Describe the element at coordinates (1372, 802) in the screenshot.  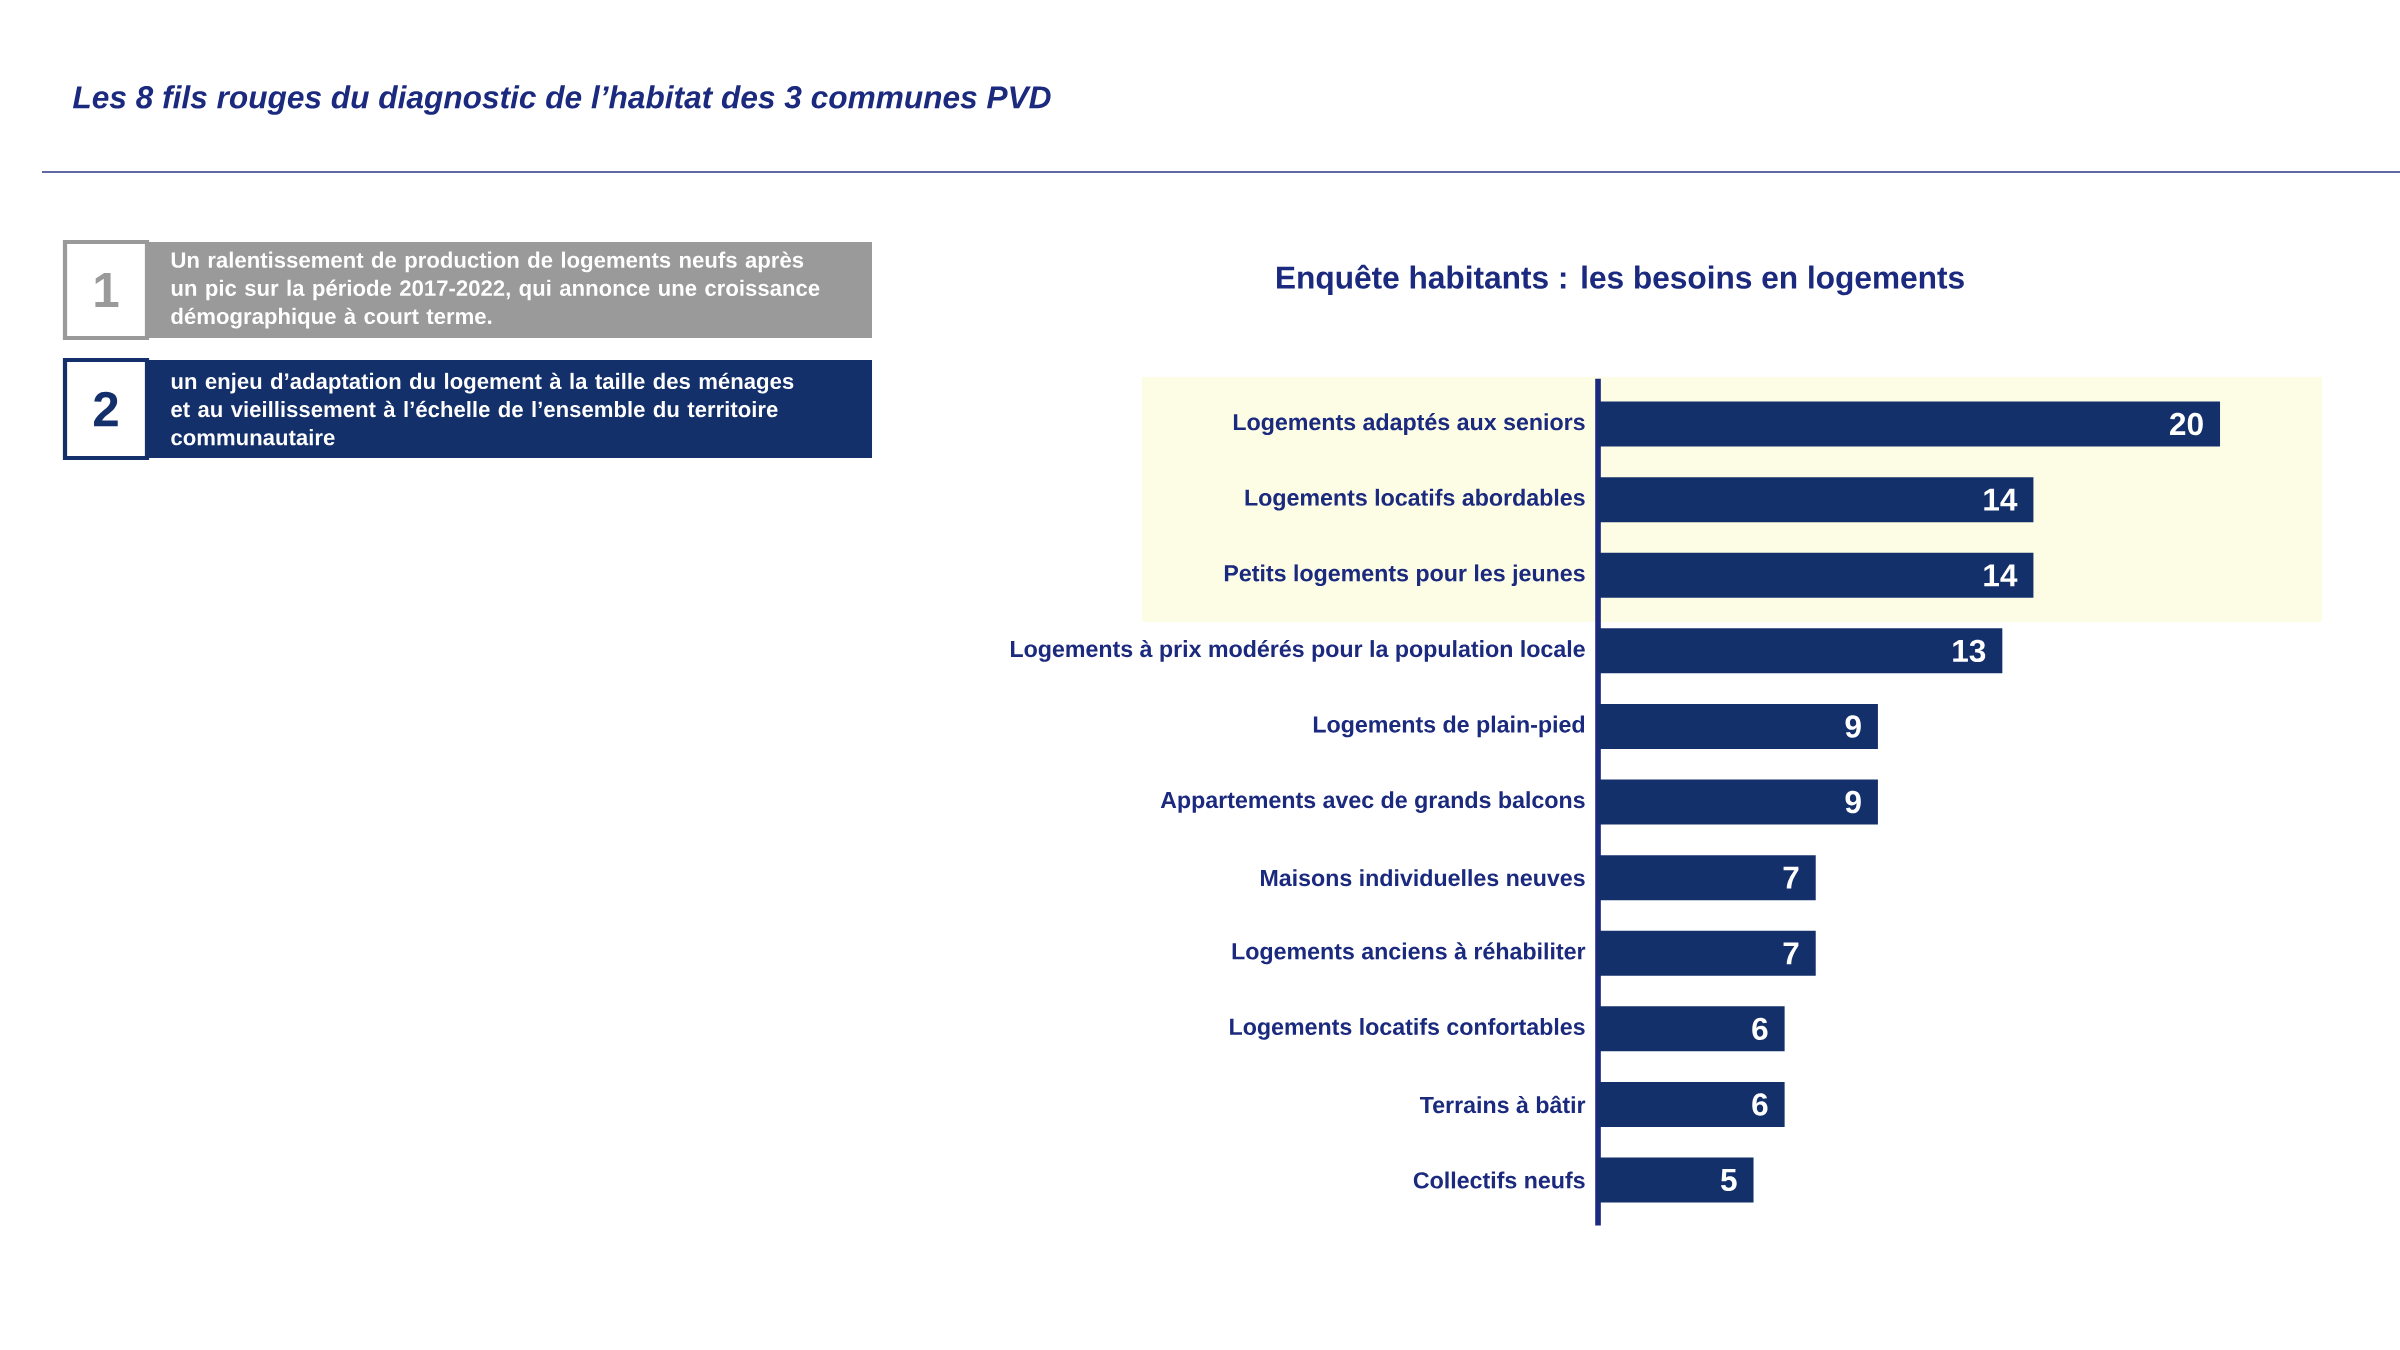
I see `y-tick-label: Appartements avec de grands balcons` at that location.